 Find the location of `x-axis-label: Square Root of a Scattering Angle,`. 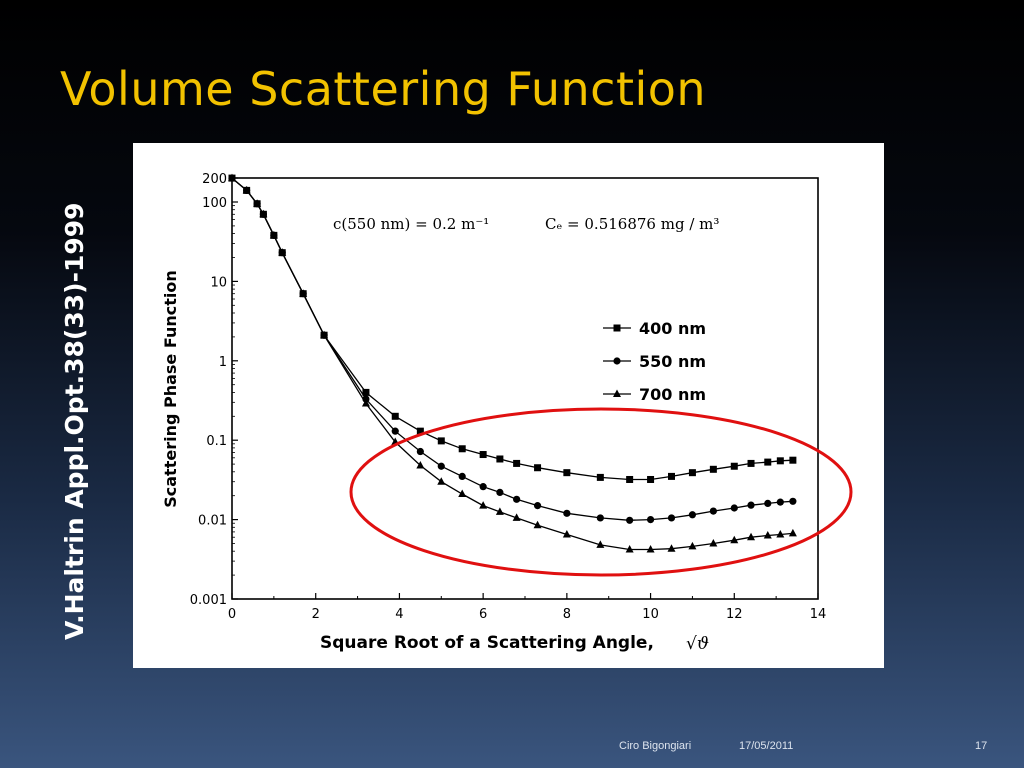

x-axis-label: Square Root of a Scattering Angle, is located at coordinates (487, 643).